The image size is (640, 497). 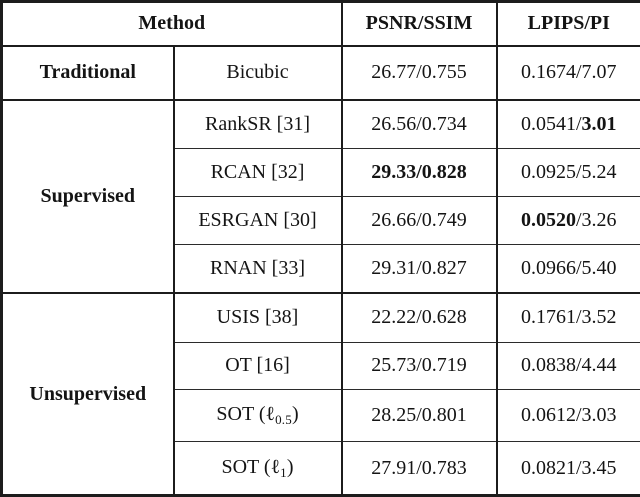 I want to click on psnr-ssim-cell: 29.33/0.828, so click(x=418, y=172).